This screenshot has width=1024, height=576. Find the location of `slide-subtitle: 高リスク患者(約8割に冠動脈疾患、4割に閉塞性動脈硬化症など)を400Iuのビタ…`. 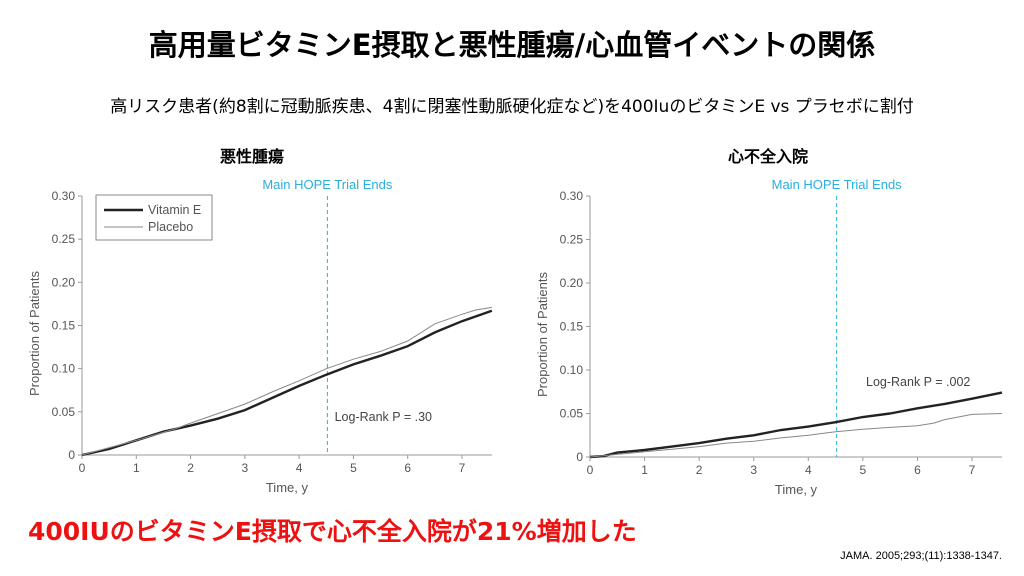

slide-subtitle: 高リスク患者(約8割に冠動脈疾患、4割に閉塞性動脈硬化症など)を400Iuのビタ… is located at coordinates (512, 107).